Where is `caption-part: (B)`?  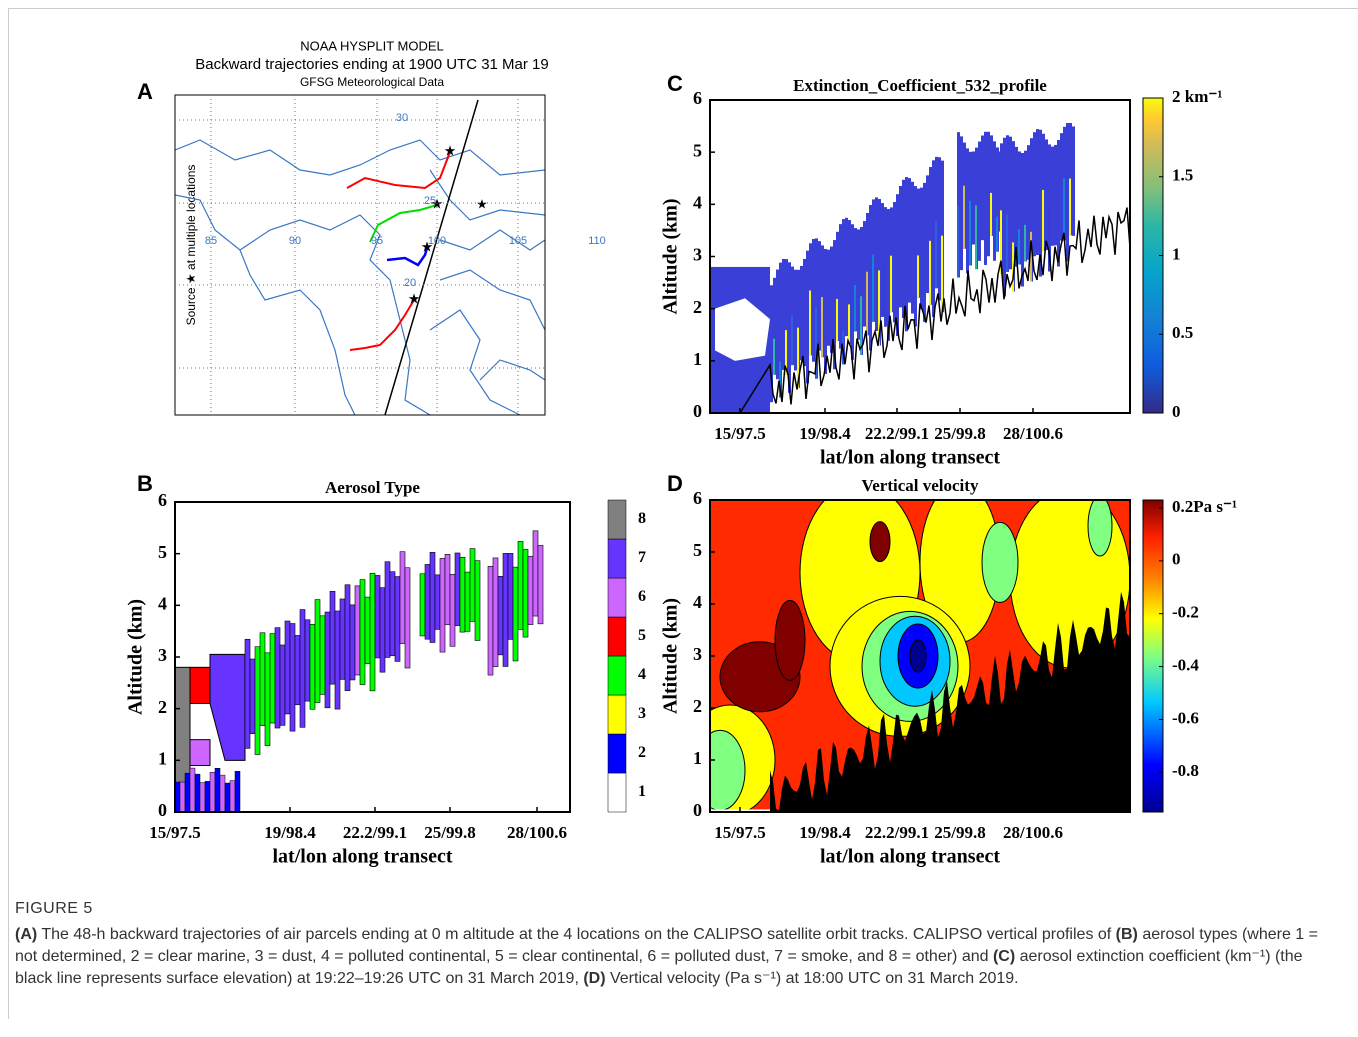 caption-part: (B) is located at coordinates (1126, 934).